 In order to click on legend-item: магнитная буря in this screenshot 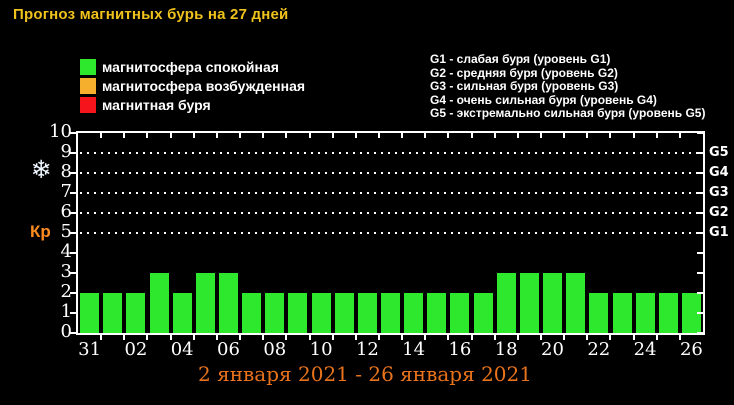, I will do `click(192, 104)`.